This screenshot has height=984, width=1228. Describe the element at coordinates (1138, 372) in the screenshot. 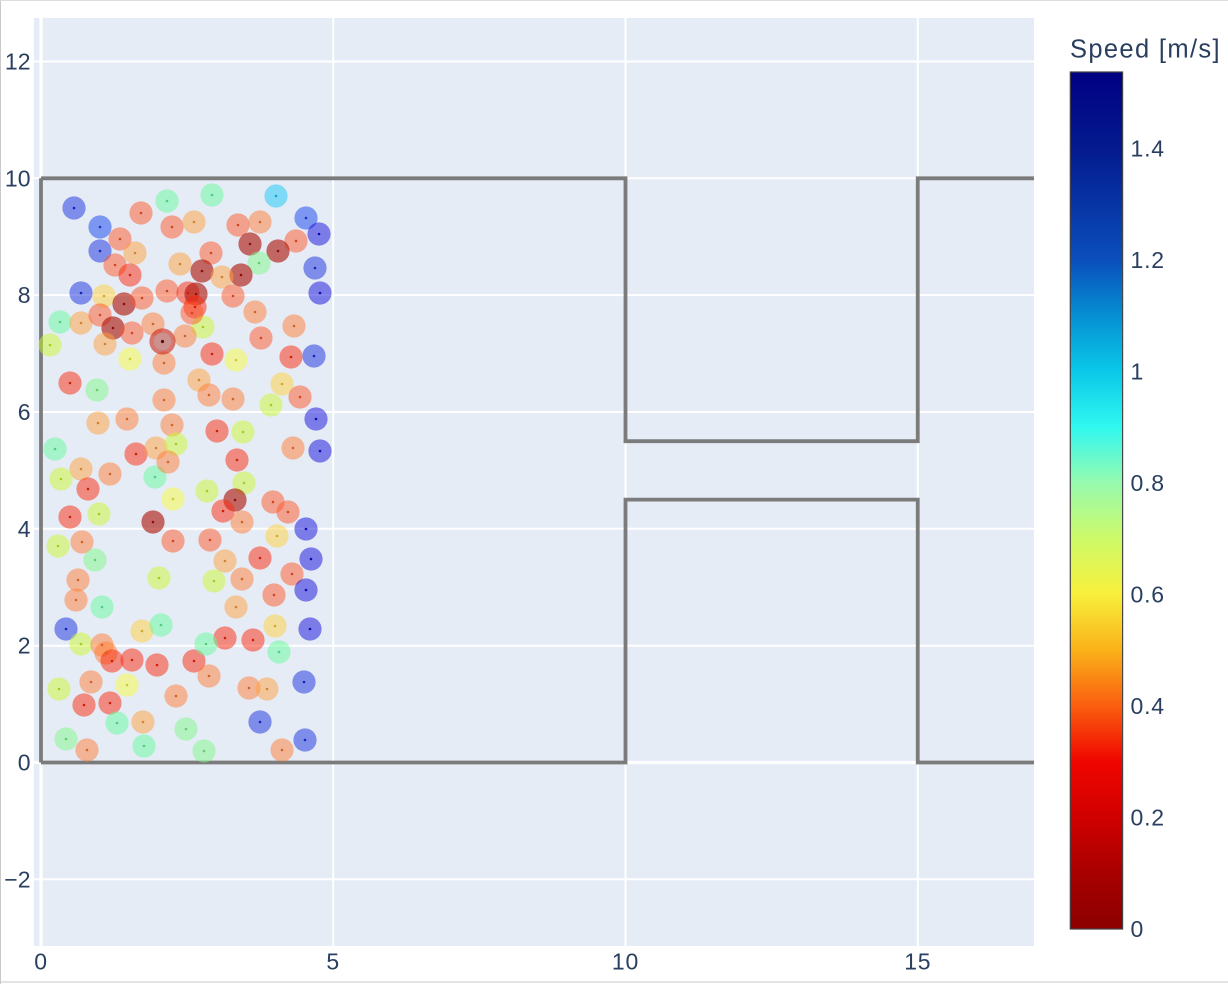

I see `svg-text: 1` at that location.